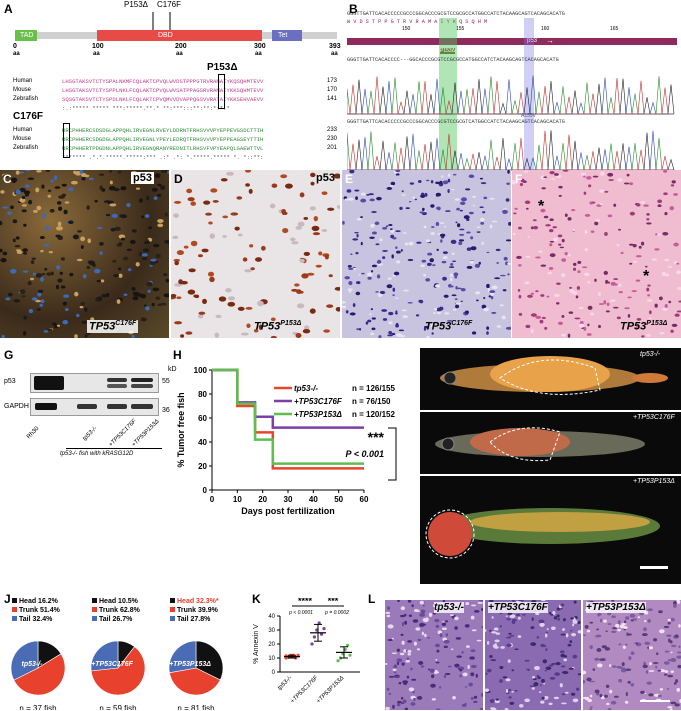  What do you see at coordinates (288, 499) in the screenshot?
I see `x-tick-label: 30` at bounding box center [288, 499].